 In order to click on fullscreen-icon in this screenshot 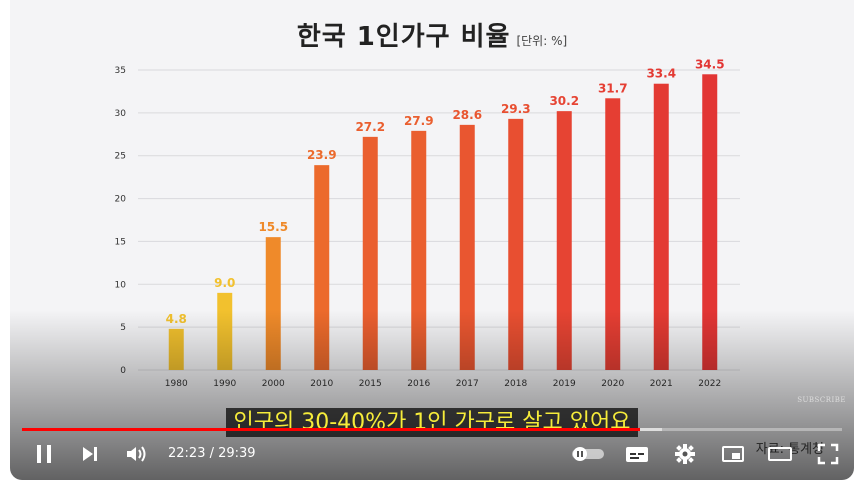, I will do `click(828, 454)`.